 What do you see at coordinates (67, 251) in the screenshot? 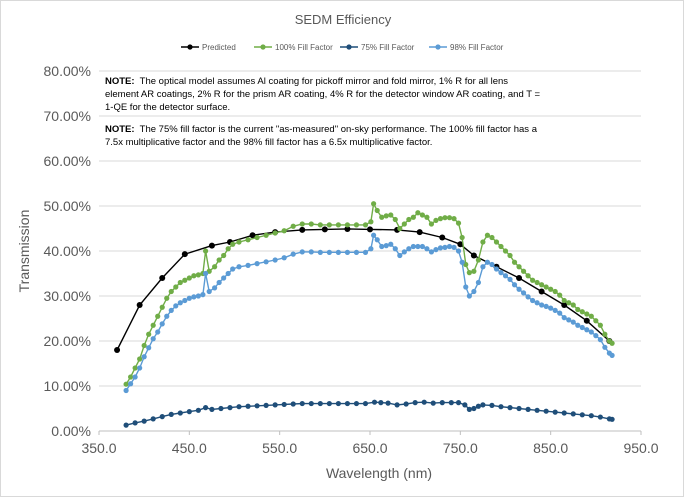
I see `y-tick-label: 40.00%` at bounding box center [67, 251].